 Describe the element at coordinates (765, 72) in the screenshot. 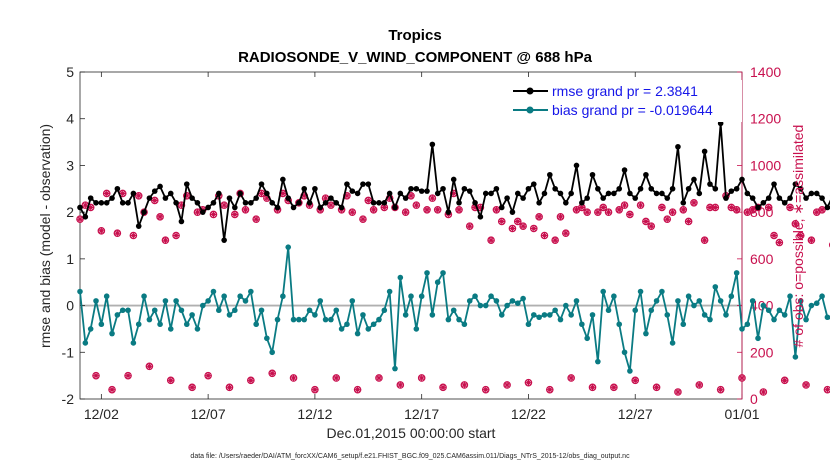

I see `y-right-tick-label: 1400` at that location.